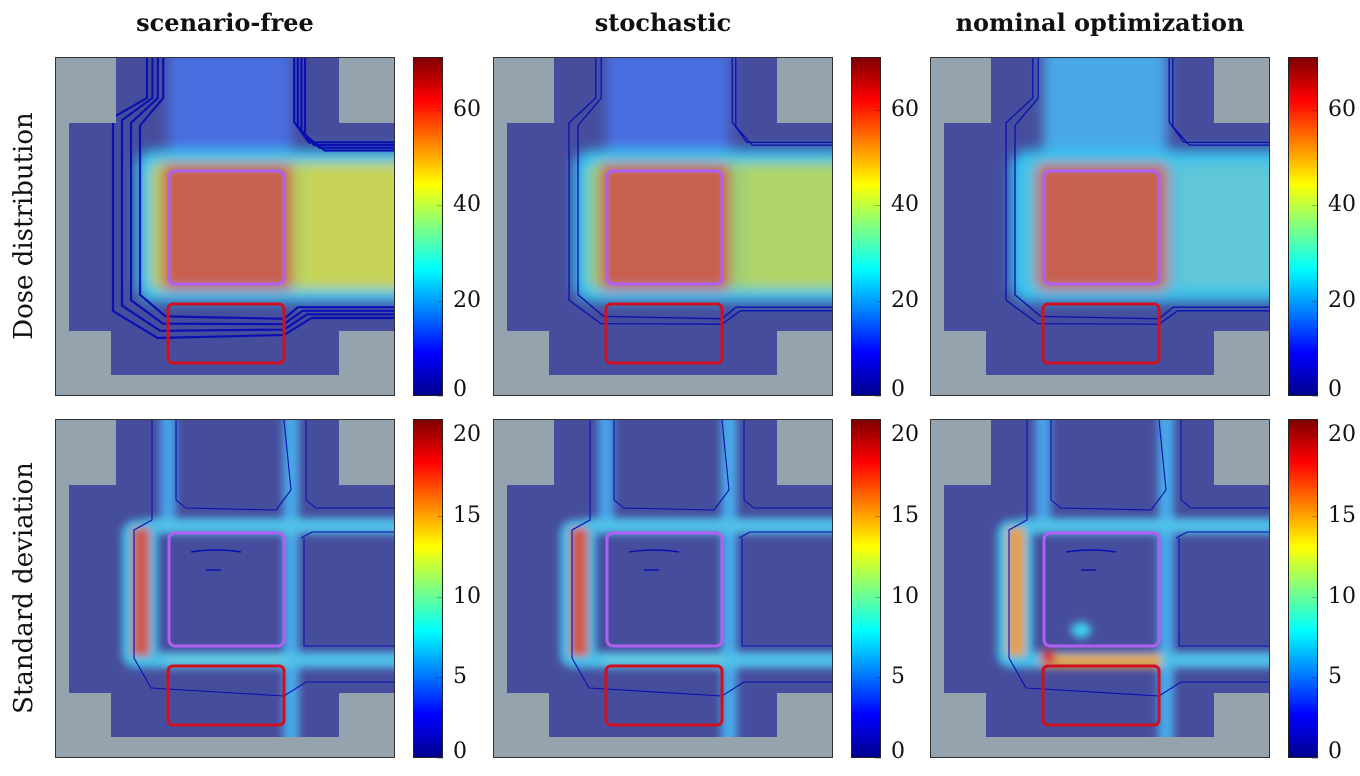 This screenshot has height=776, width=1360. Describe the element at coordinates (1100, 22) in the screenshot. I see `column-title: nominal optimization` at that location.